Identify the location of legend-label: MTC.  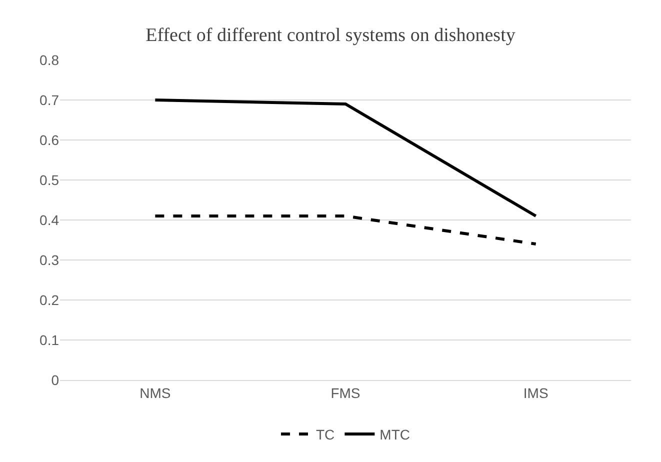
(395, 434).